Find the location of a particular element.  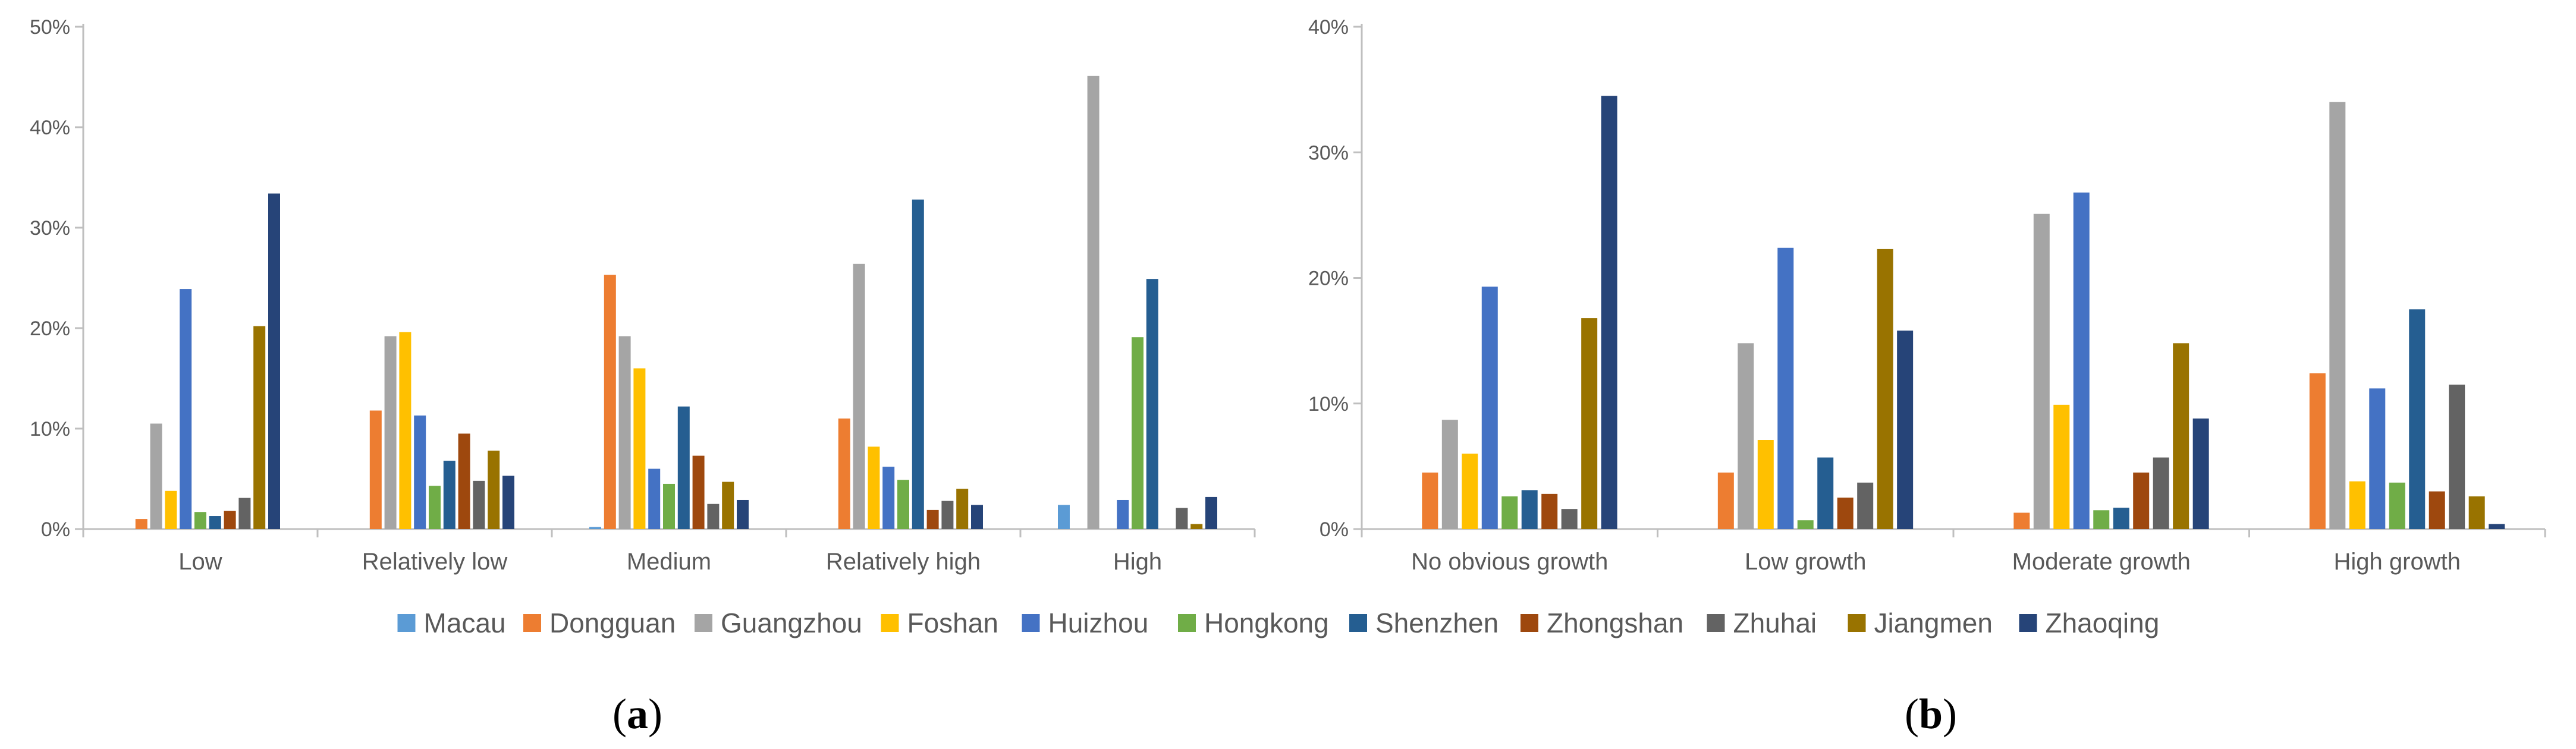

bar-hongkong-medium is located at coordinates (669, 506).